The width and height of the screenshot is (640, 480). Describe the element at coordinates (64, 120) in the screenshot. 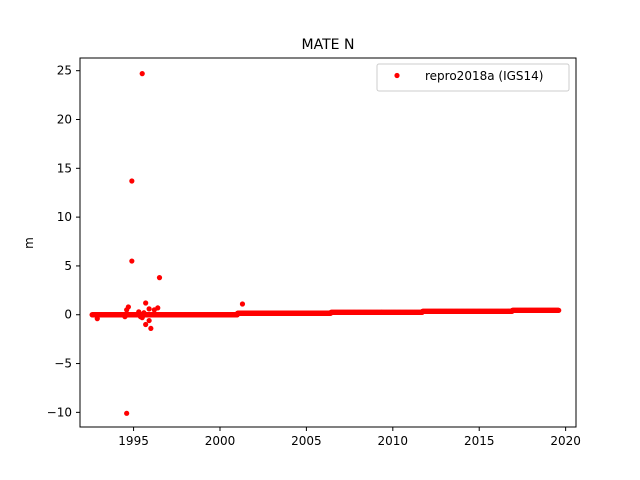

I see `y-tick-label: 20` at that location.